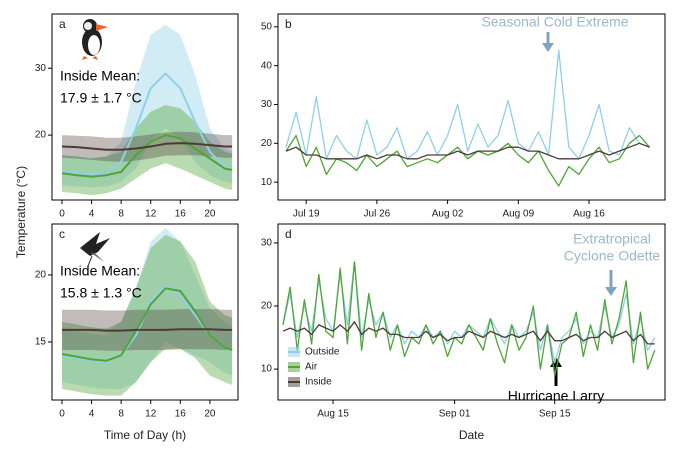 The height and width of the screenshot is (456, 680). What do you see at coordinates (21, 212) in the screenshot?
I see `y-axis-label: Temperature (°C)` at bounding box center [21, 212].